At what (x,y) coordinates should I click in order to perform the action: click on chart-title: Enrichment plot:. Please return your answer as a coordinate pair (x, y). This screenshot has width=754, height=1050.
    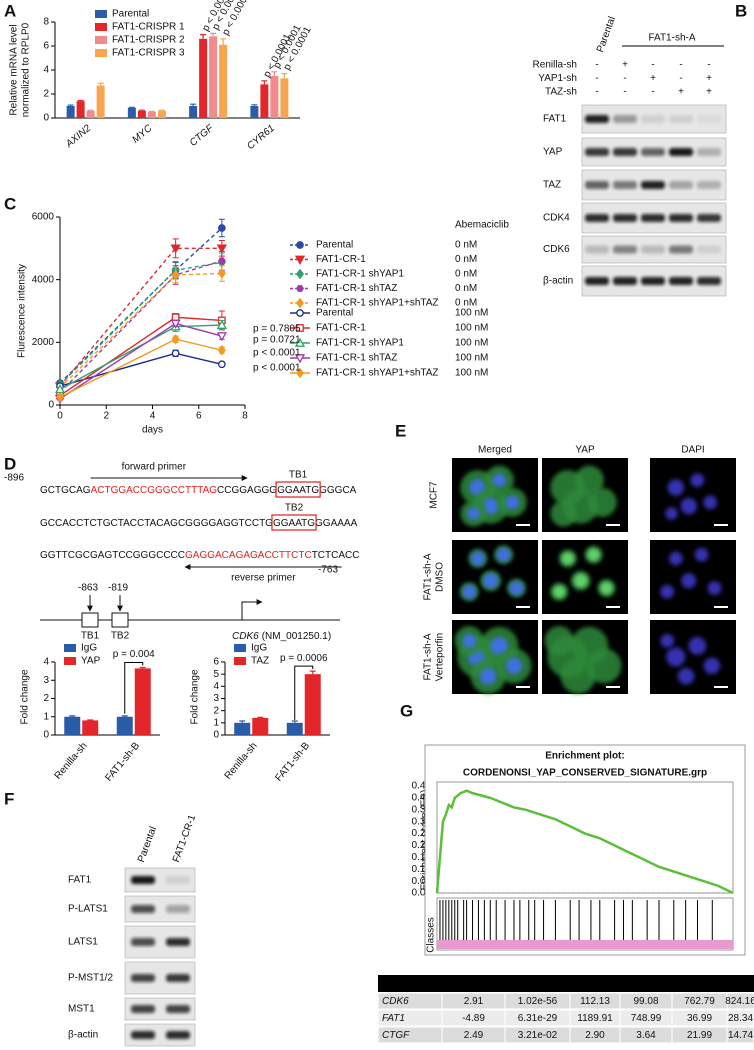
    Looking at the image, I should click on (584, 756).